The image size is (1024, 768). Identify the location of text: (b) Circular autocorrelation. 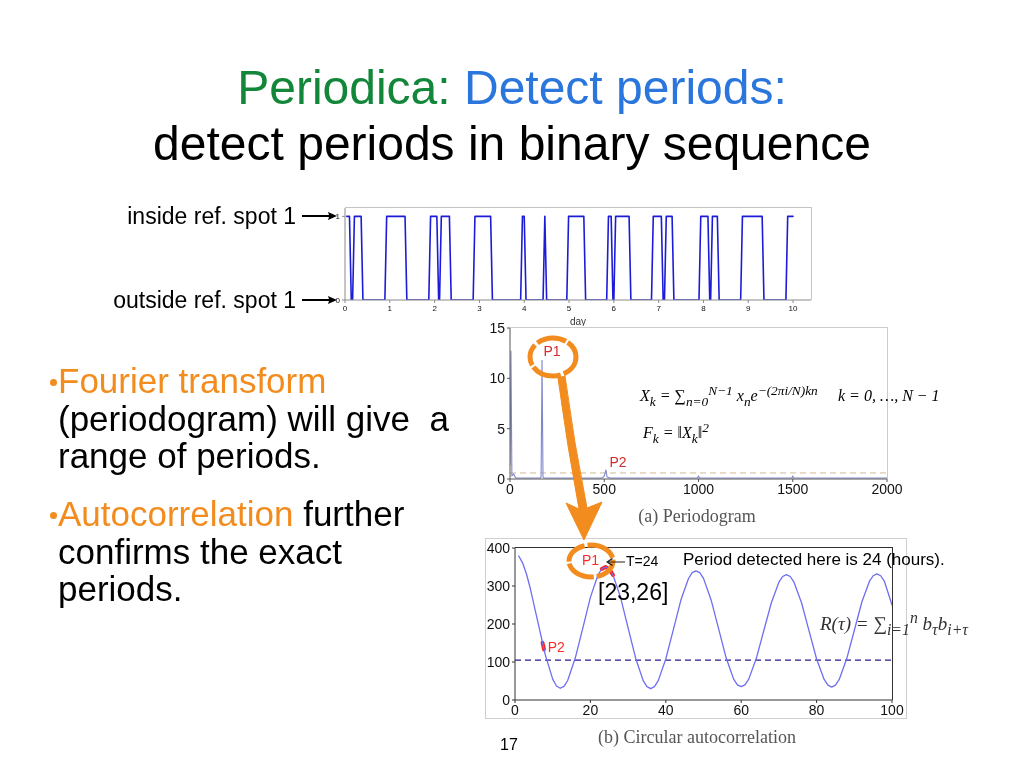
(697, 737).